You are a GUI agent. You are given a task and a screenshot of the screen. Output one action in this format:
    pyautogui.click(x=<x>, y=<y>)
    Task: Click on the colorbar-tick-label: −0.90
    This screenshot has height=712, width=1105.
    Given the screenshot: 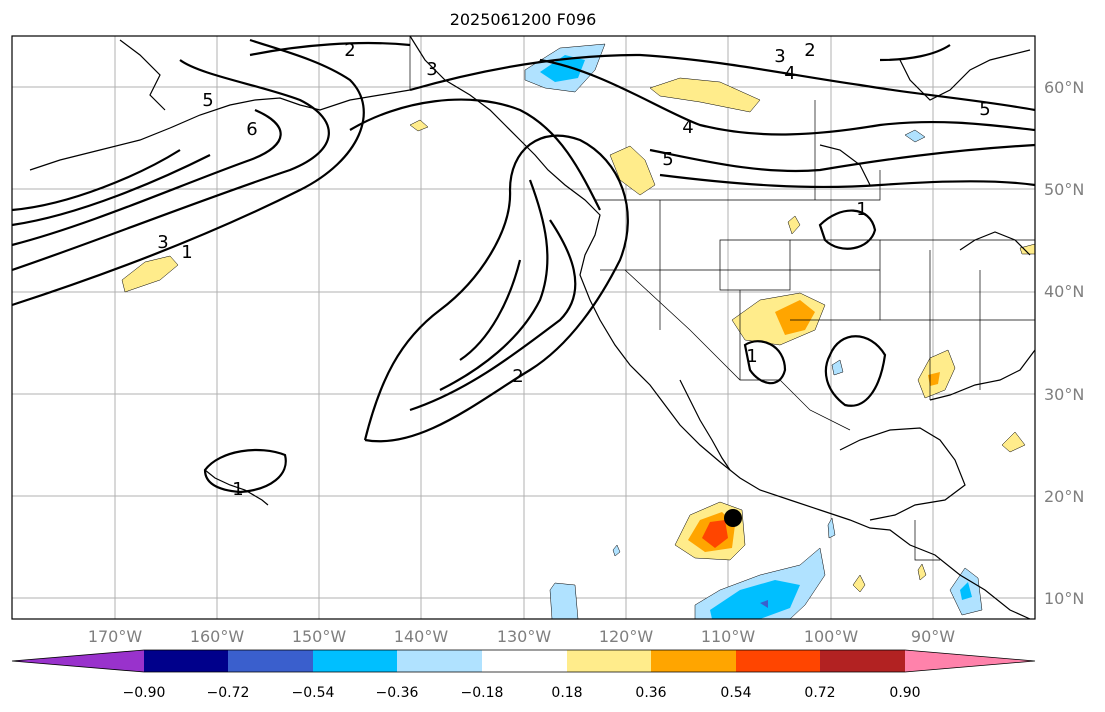 What is the action you would take?
    pyautogui.click(x=144, y=693)
    